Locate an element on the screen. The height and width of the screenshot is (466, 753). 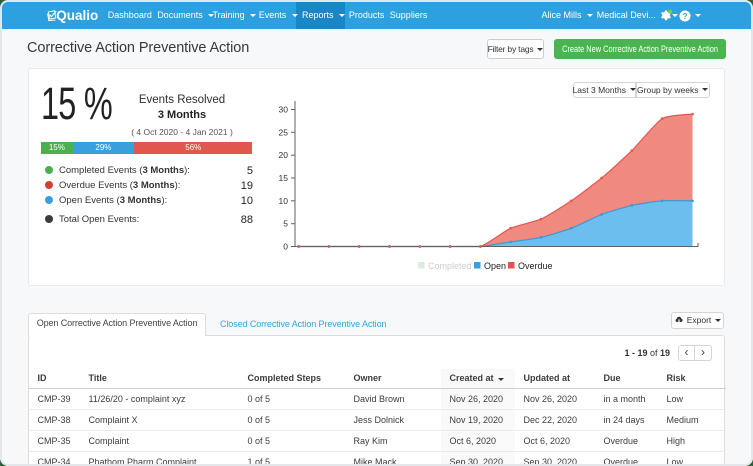
svg-text: 5 is located at coordinates (285, 224).